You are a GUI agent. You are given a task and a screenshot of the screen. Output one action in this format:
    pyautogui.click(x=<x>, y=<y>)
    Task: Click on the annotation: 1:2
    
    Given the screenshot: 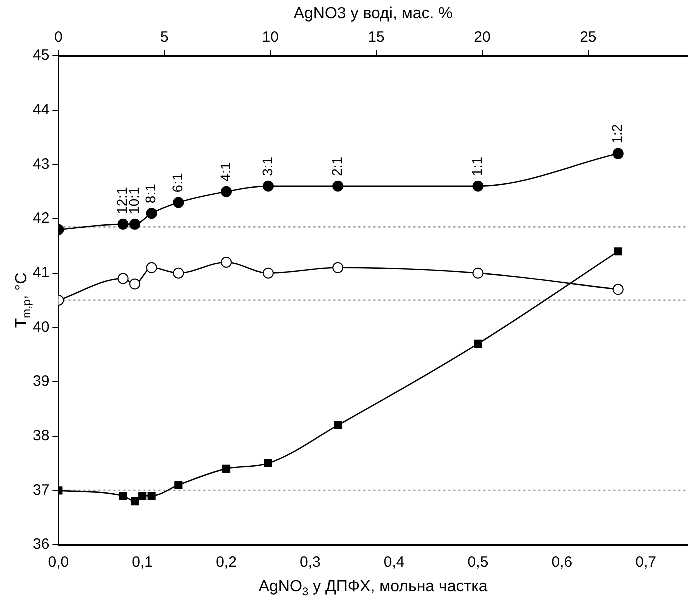 What is the action you would take?
    pyautogui.click(x=617, y=134)
    